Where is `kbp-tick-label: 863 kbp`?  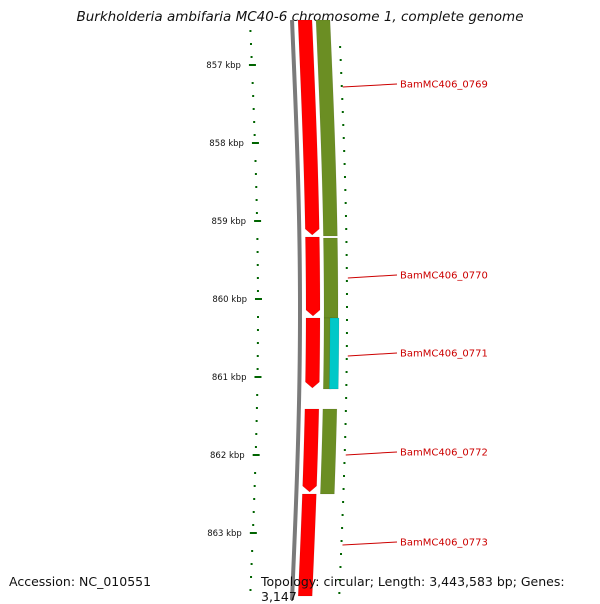 kbp-tick-label: 863 kbp is located at coordinates (224, 534).